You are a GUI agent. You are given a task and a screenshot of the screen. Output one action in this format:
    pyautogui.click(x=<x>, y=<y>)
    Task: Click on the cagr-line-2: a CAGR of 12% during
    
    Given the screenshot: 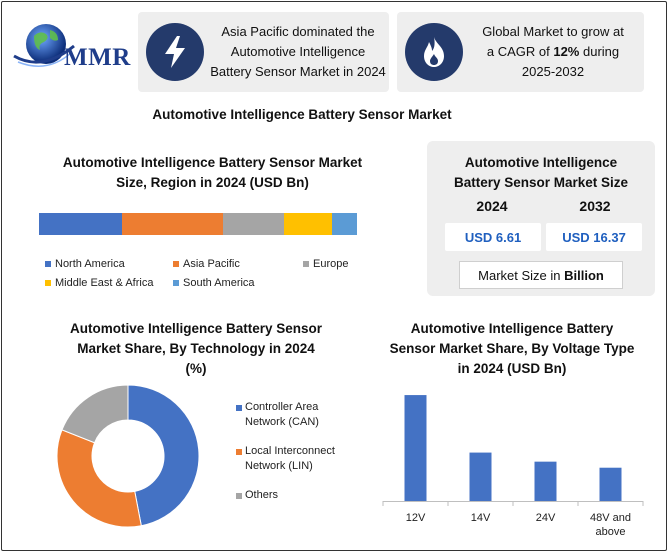 What is the action you would take?
    pyautogui.click(x=553, y=52)
    